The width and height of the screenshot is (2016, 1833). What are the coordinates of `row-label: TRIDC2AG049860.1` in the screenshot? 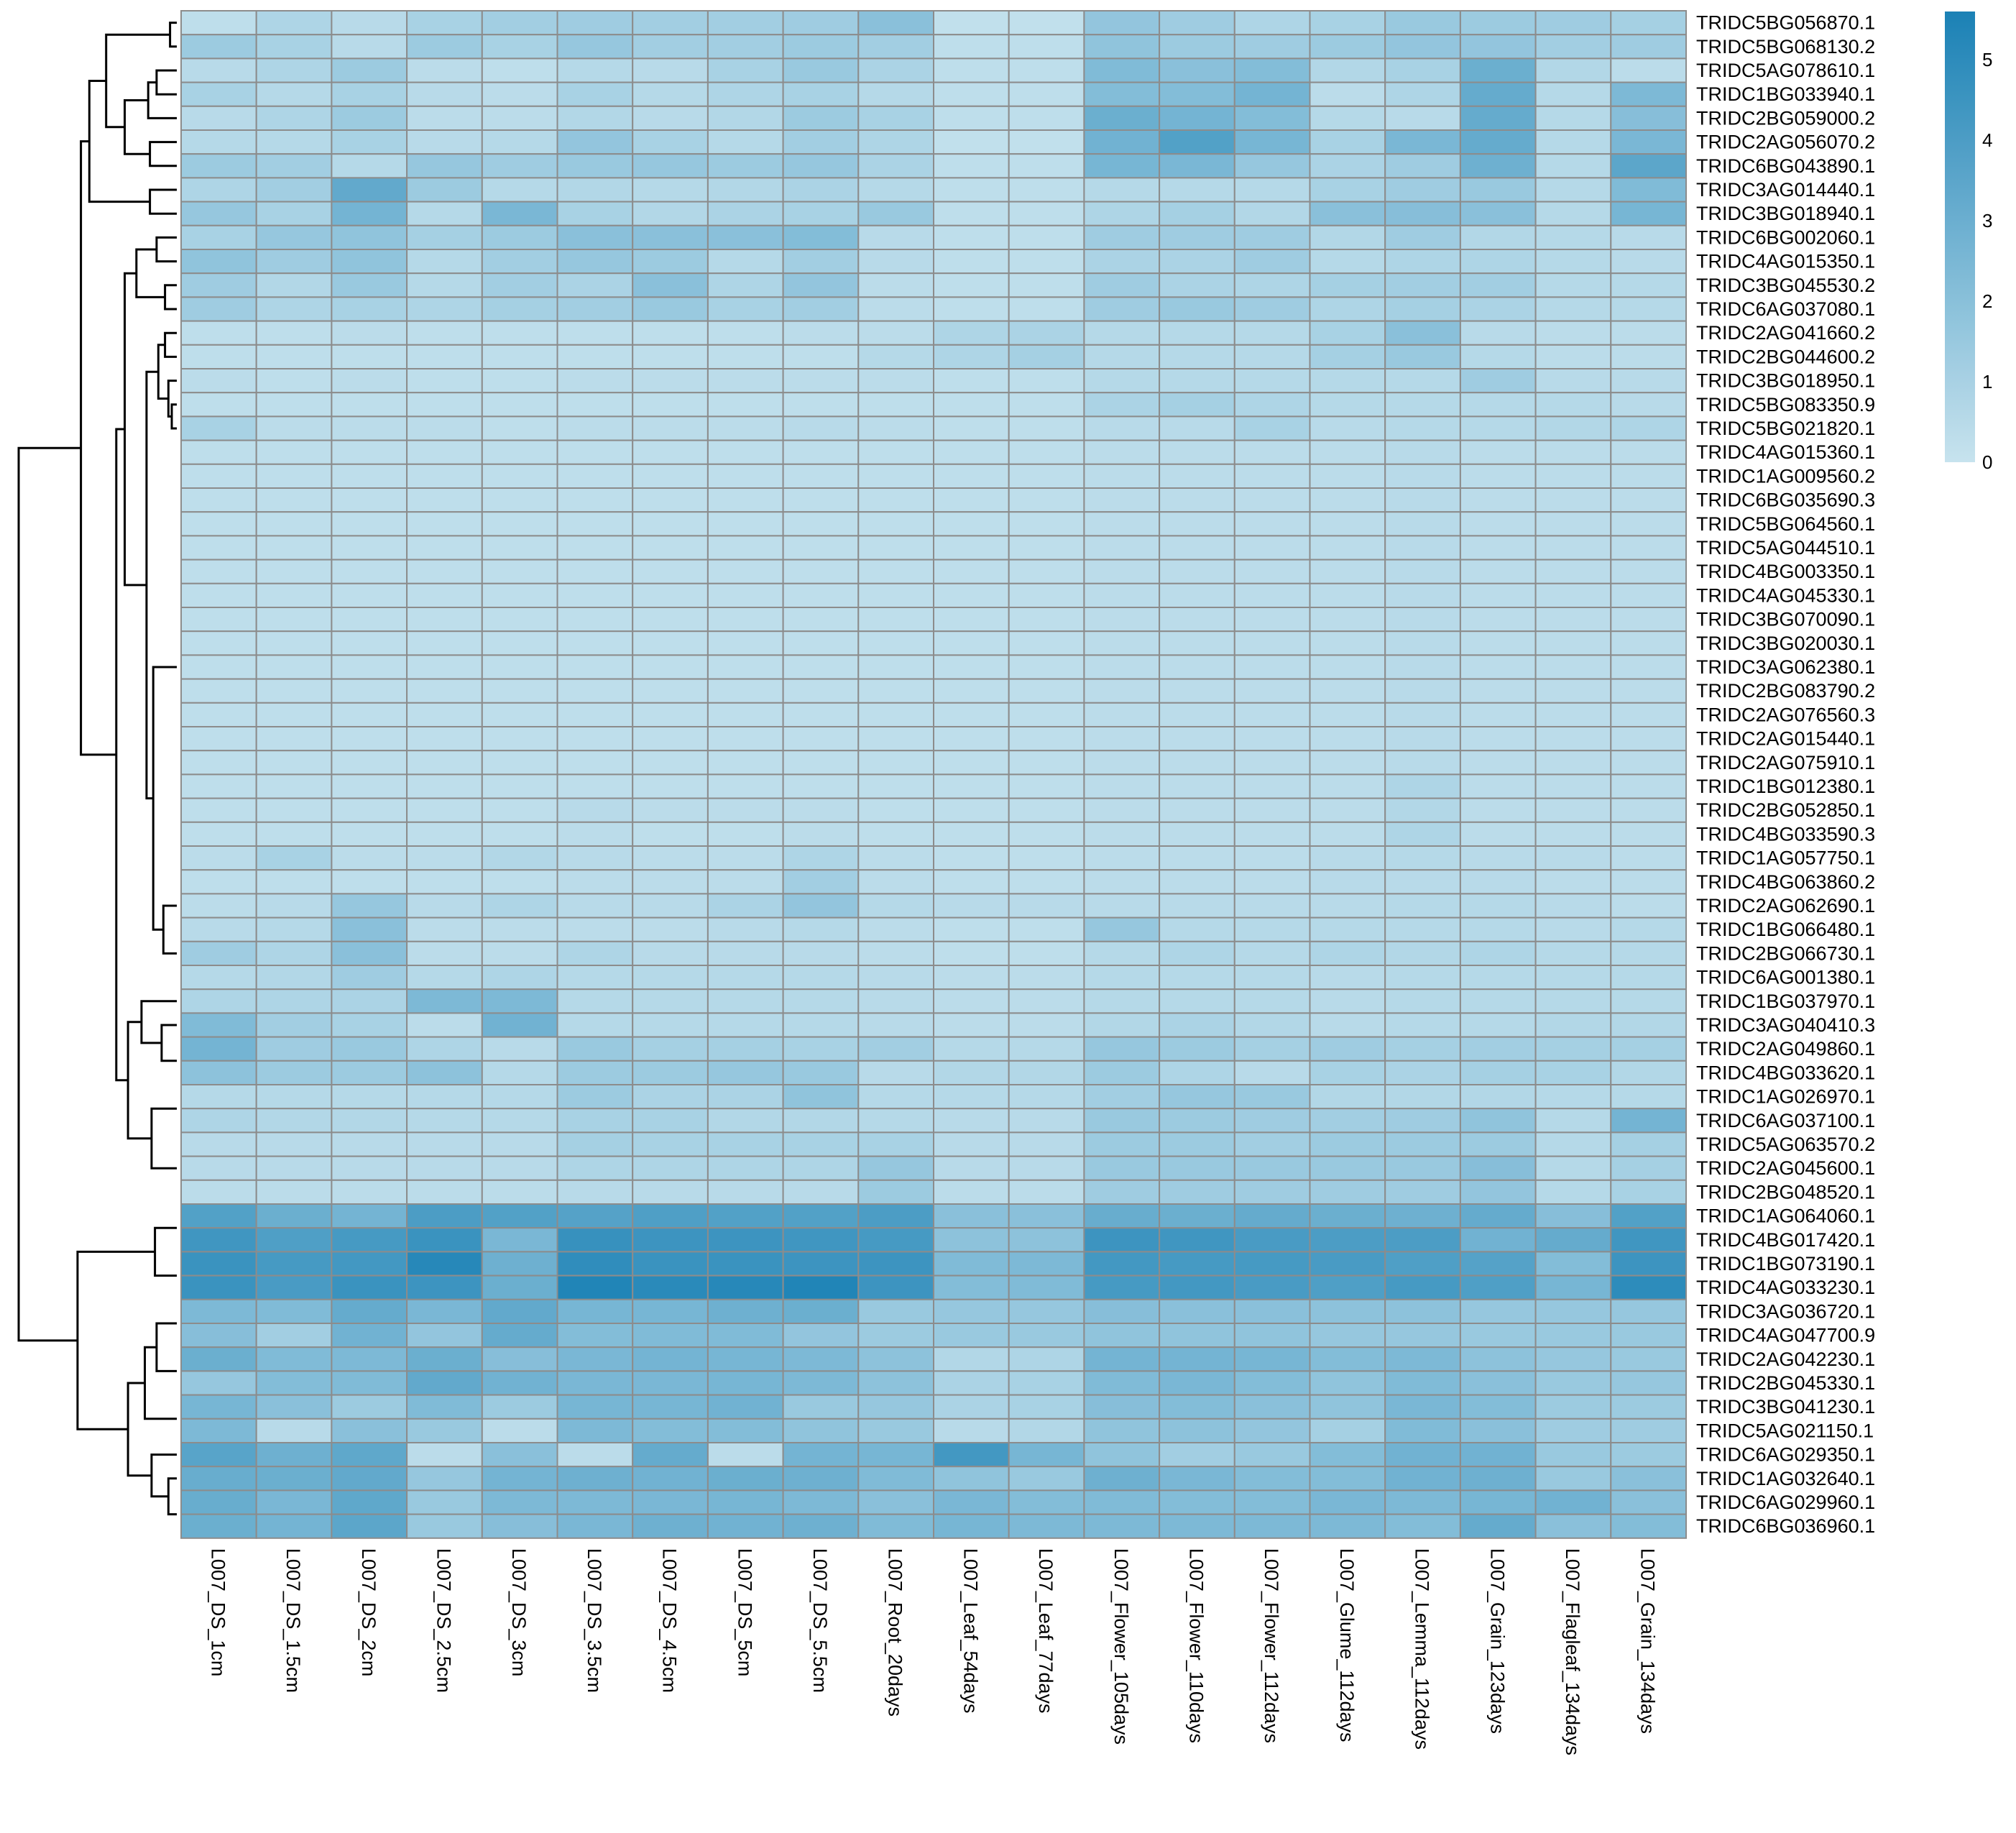 It's located at (1786, 1049).